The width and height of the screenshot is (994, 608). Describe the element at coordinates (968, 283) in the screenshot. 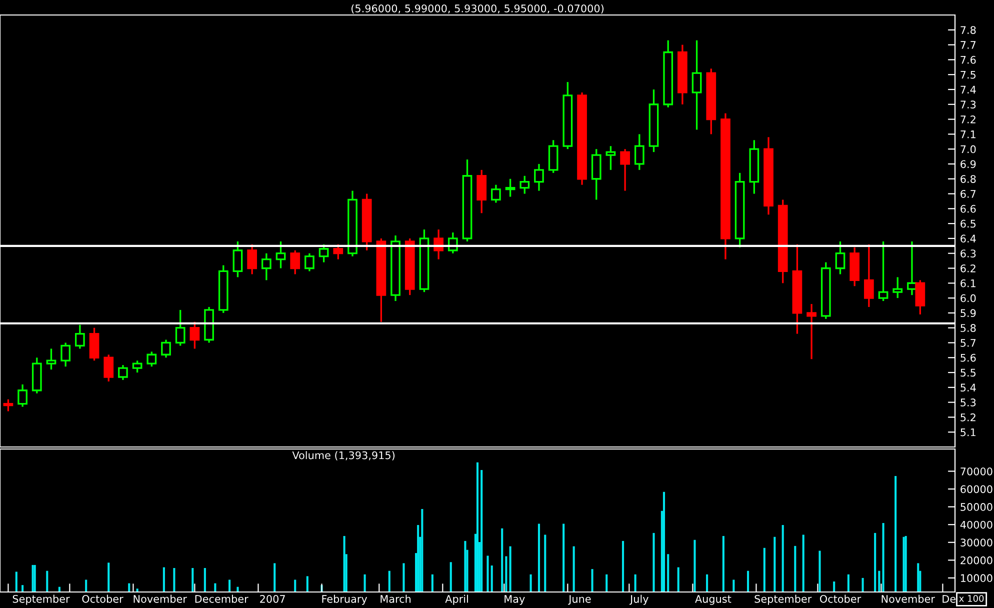

I see `y-tick-label: 6.1` at that location.